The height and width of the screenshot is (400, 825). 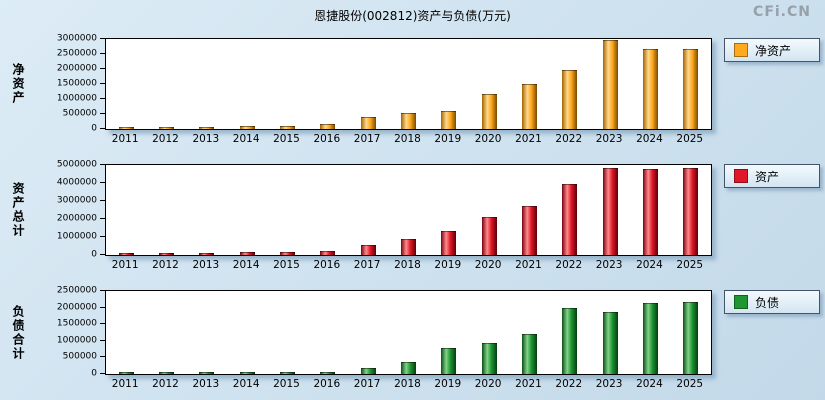 I want to click on bar-total-assets-2013, so click(x=207, y=253).